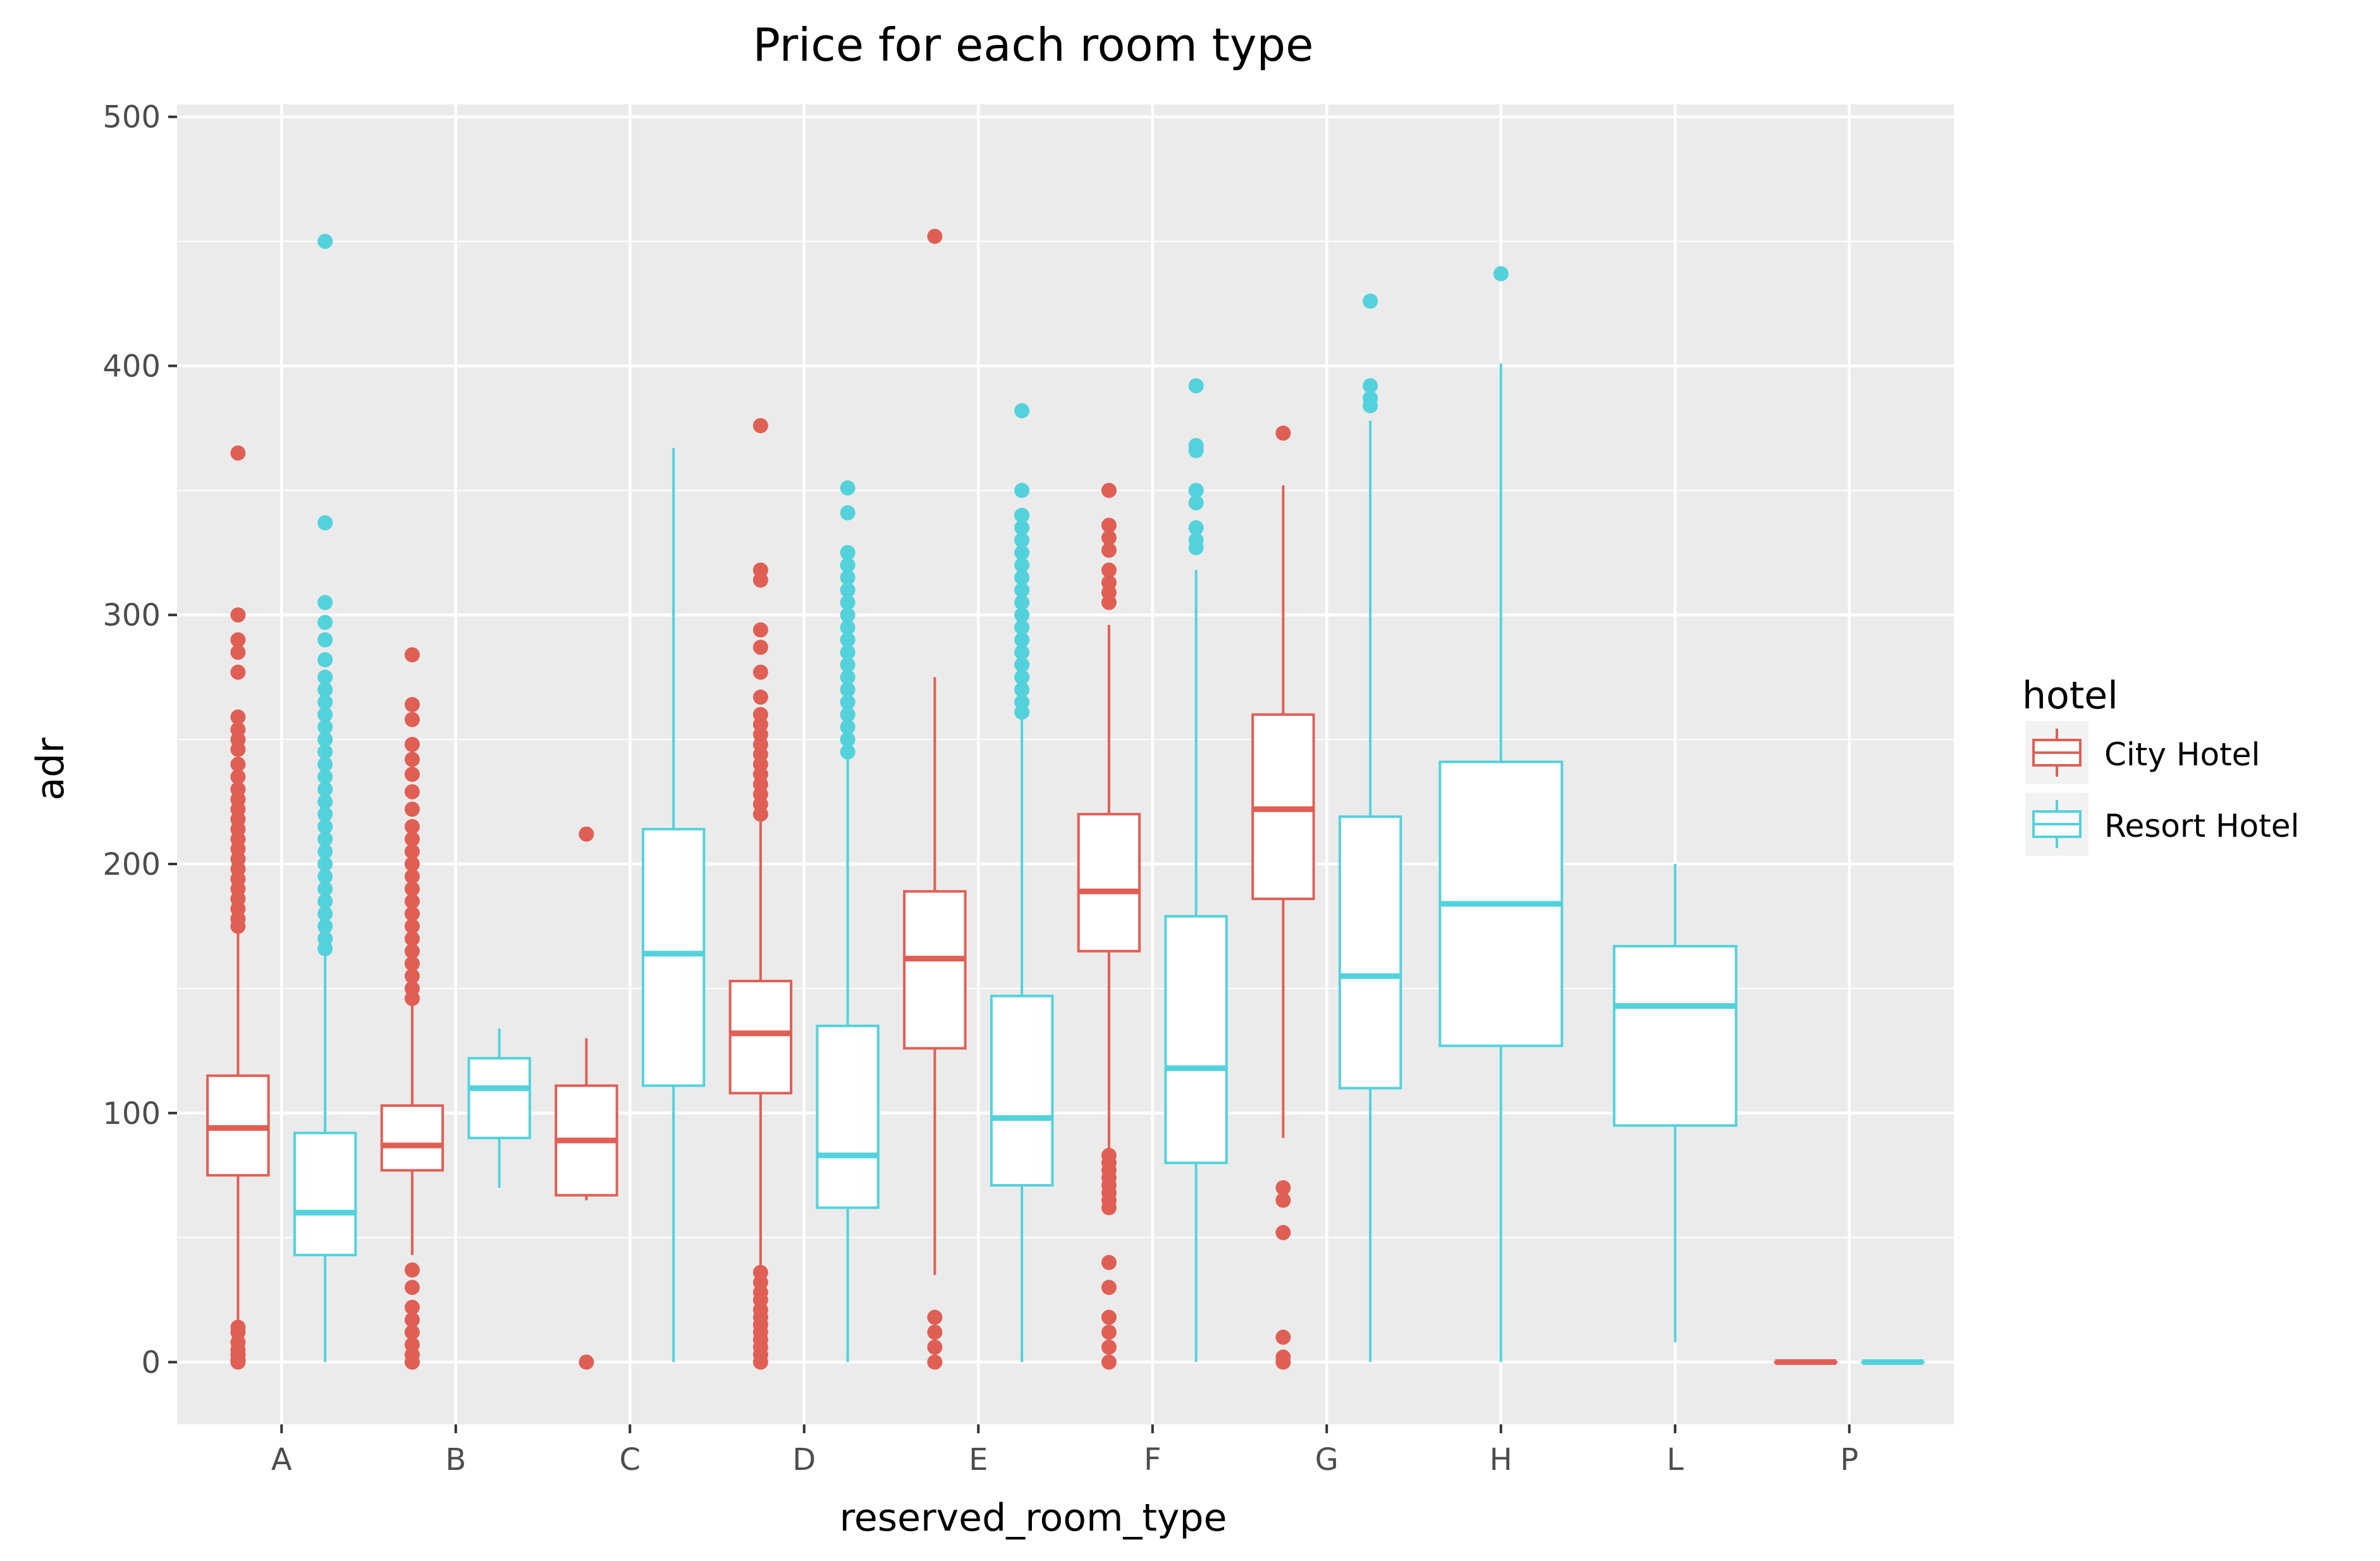 Image resolution: width=2380 pixels, height=1561 pixels. I want to click on x-tick-label: G, so click(1327, 1460).